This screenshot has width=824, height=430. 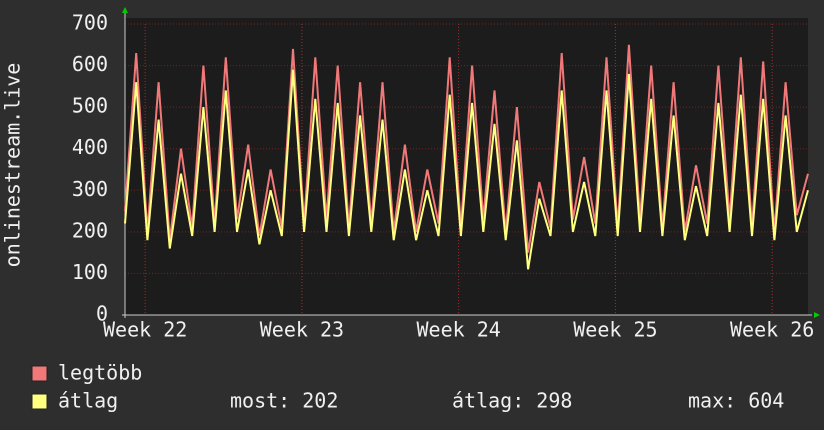 What do you see at coordinates (145, 330) in the screenshot?
I see `x-tick-label: Week 22` at bounding box center [145, 330].